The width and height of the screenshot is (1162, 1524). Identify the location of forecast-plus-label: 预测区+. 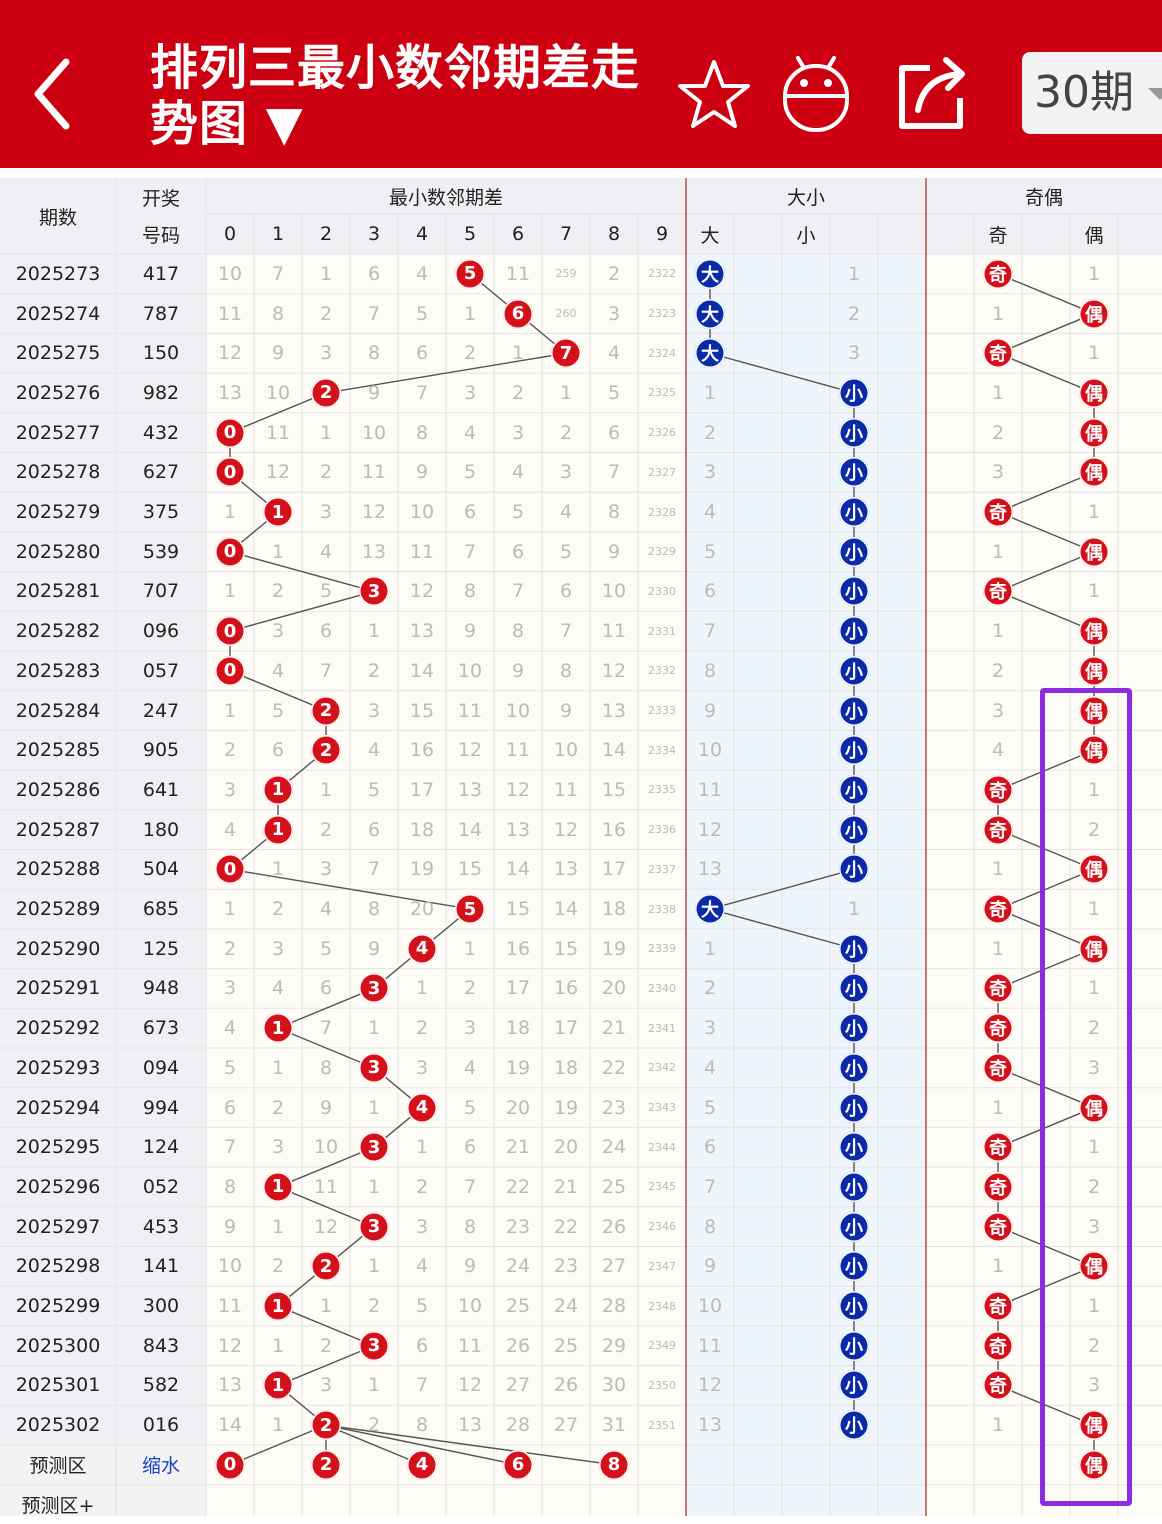
(58, 1506).